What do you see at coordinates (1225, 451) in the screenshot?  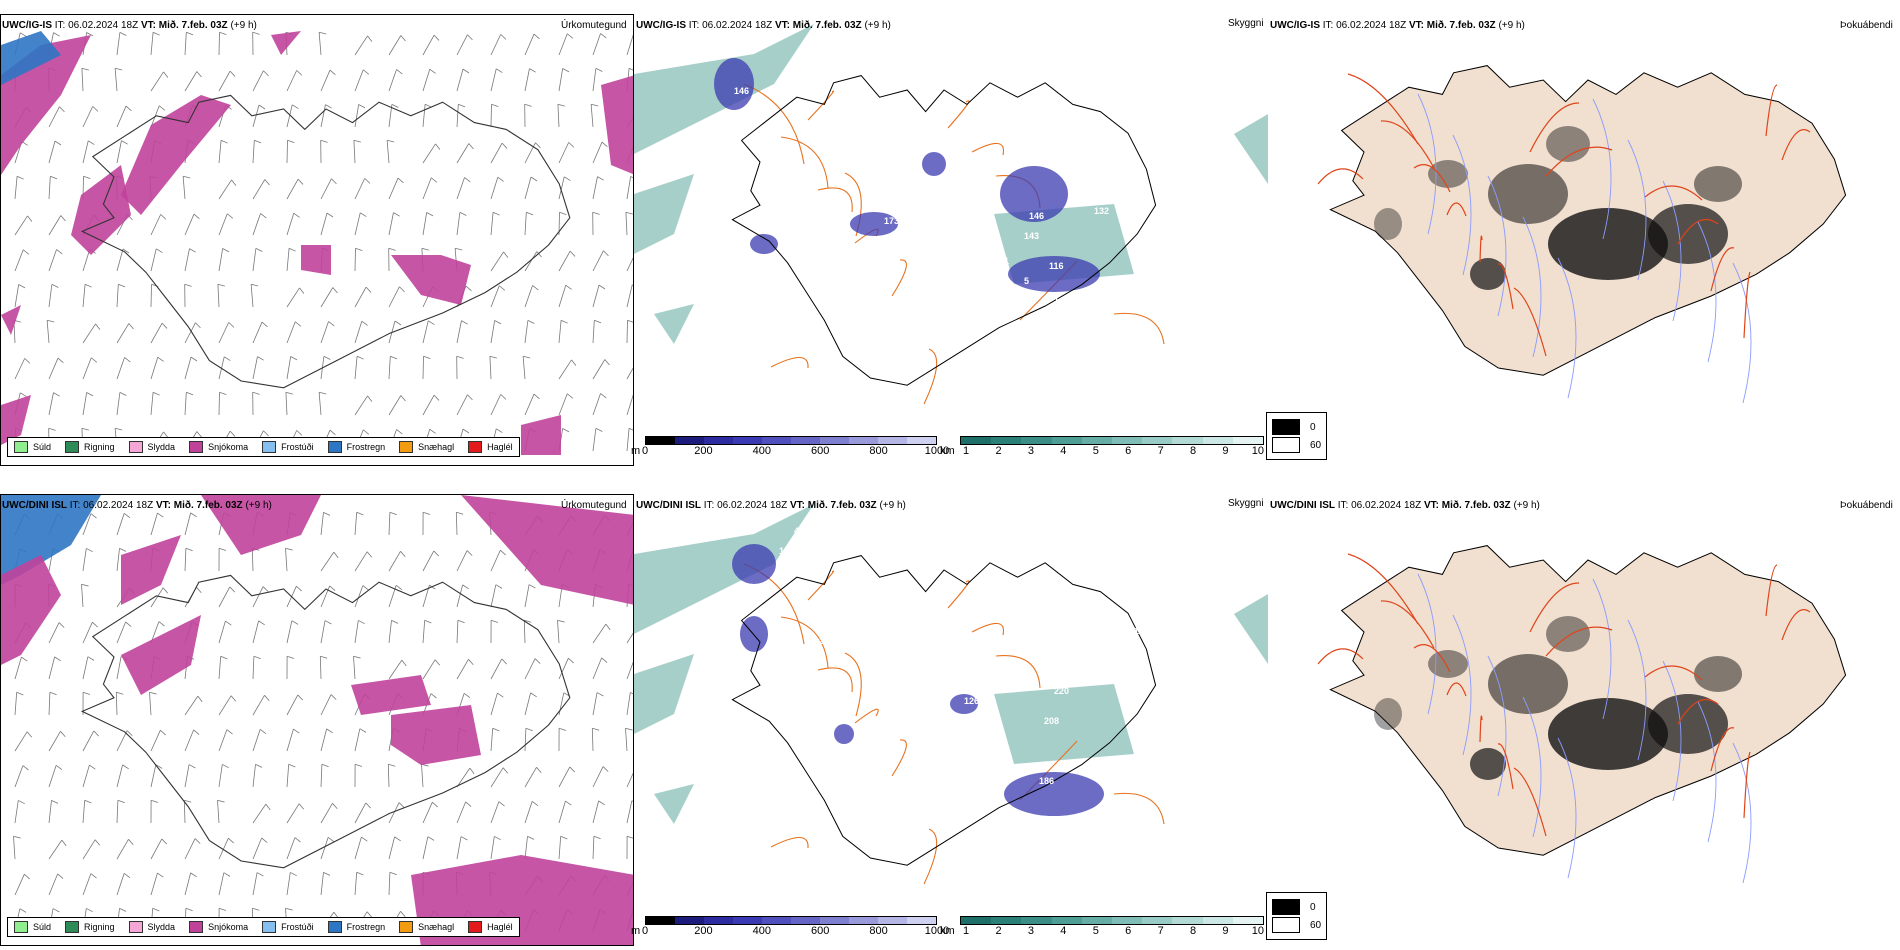 I see `scale-tick-label: 9` at bounding box center [1225, 451].